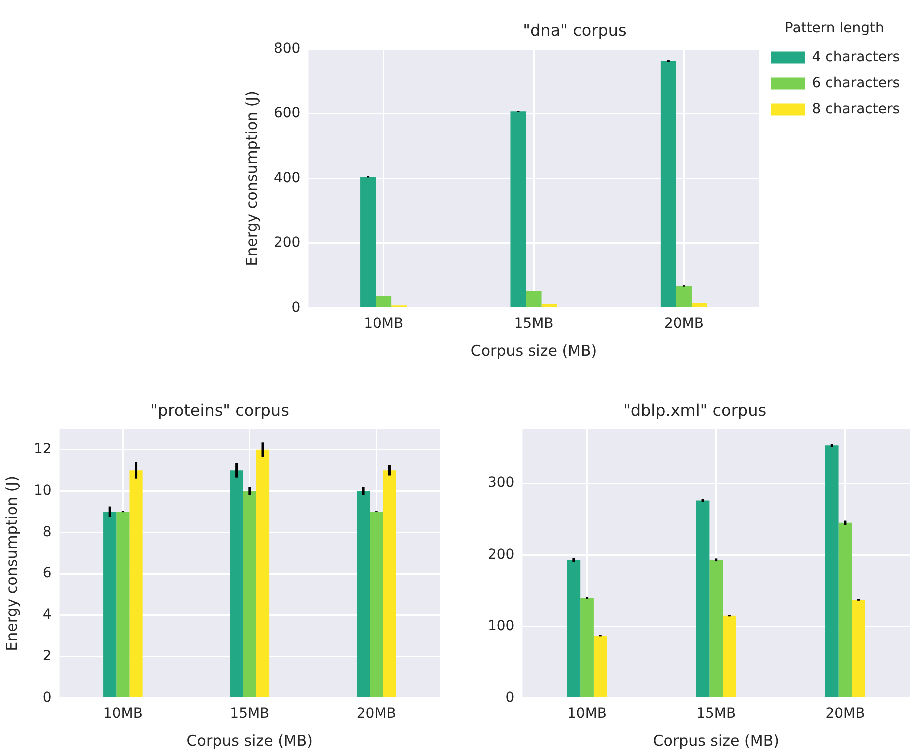  Describe the element at coordinates (575, 30) in the screenshot. I see `chart-title: "dna" corpus` at that location.